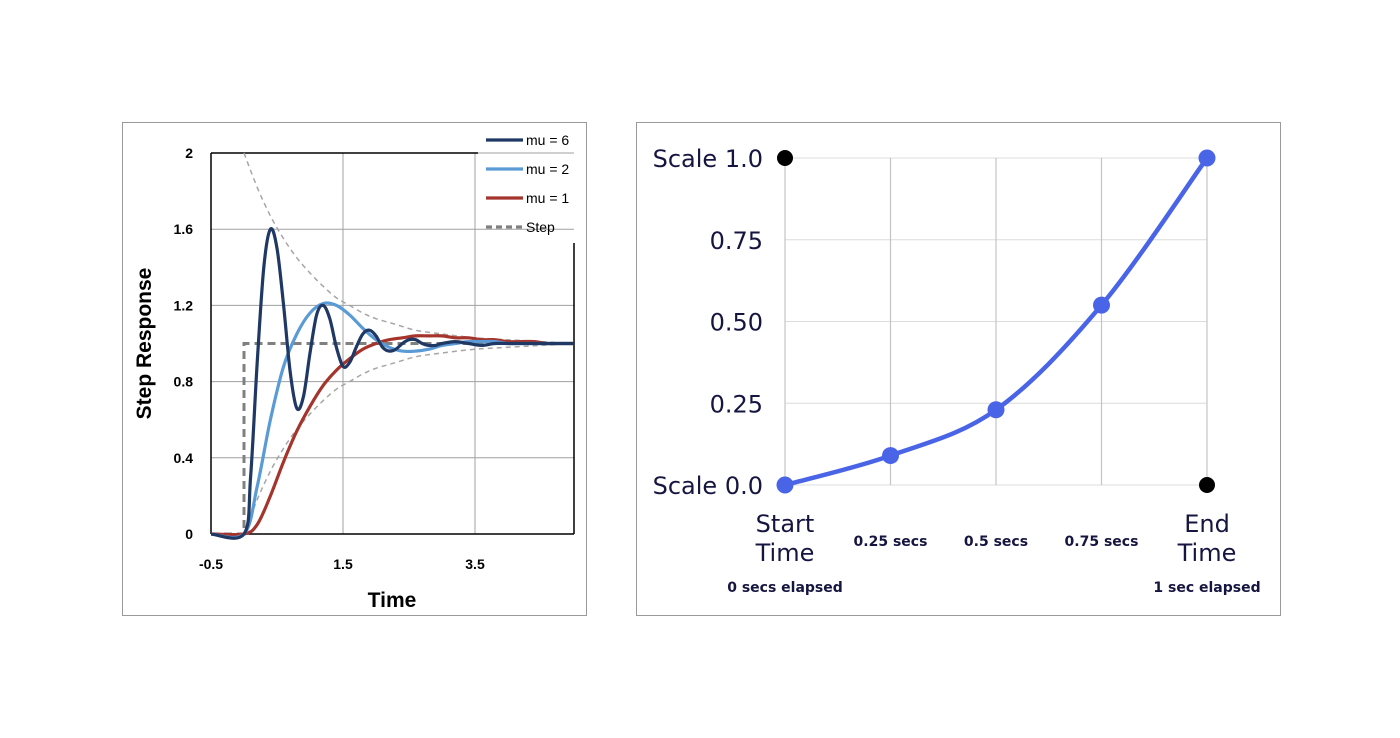  What do you see at coordinates (343, 564) in the screenshot?
I see `x-tick-label: 1.5` at bounding box center [343, 564].